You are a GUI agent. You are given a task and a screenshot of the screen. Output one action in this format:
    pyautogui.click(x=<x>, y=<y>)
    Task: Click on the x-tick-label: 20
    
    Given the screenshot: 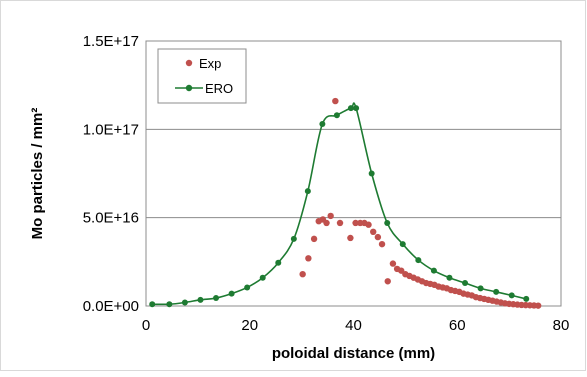 What is the action you would take?
    pyautogui.click(x=249, y=325)
    